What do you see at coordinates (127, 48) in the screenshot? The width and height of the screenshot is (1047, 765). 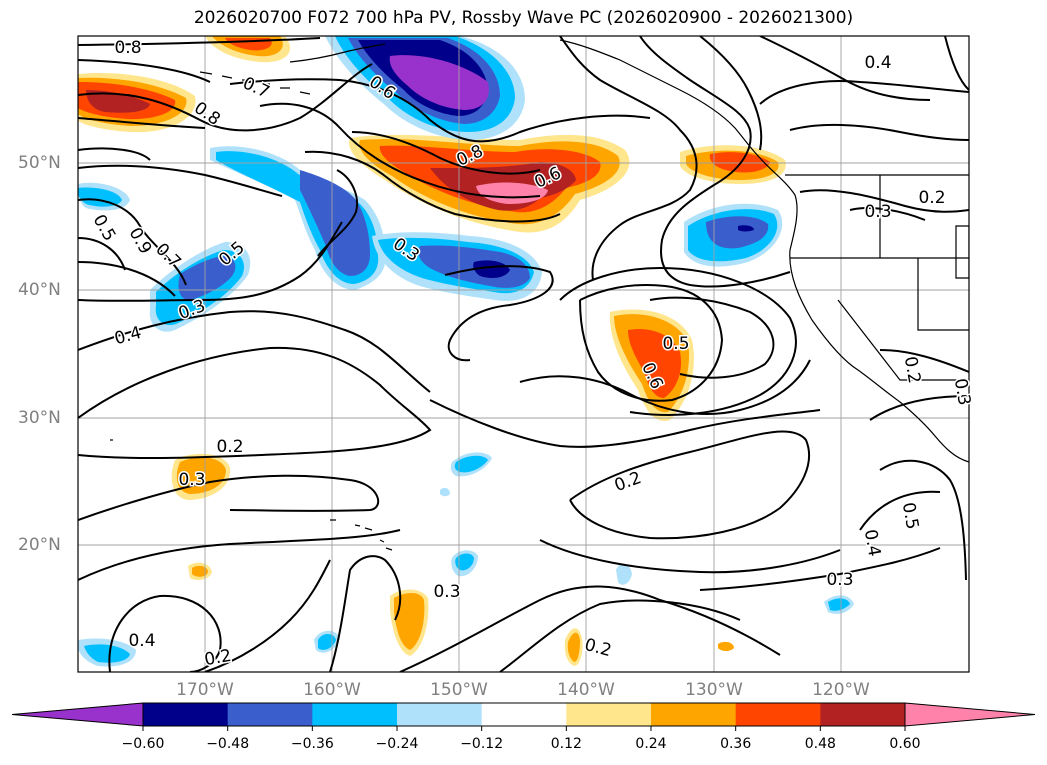 I see `contour-label: 0.8` at bounding box center [127, 48].